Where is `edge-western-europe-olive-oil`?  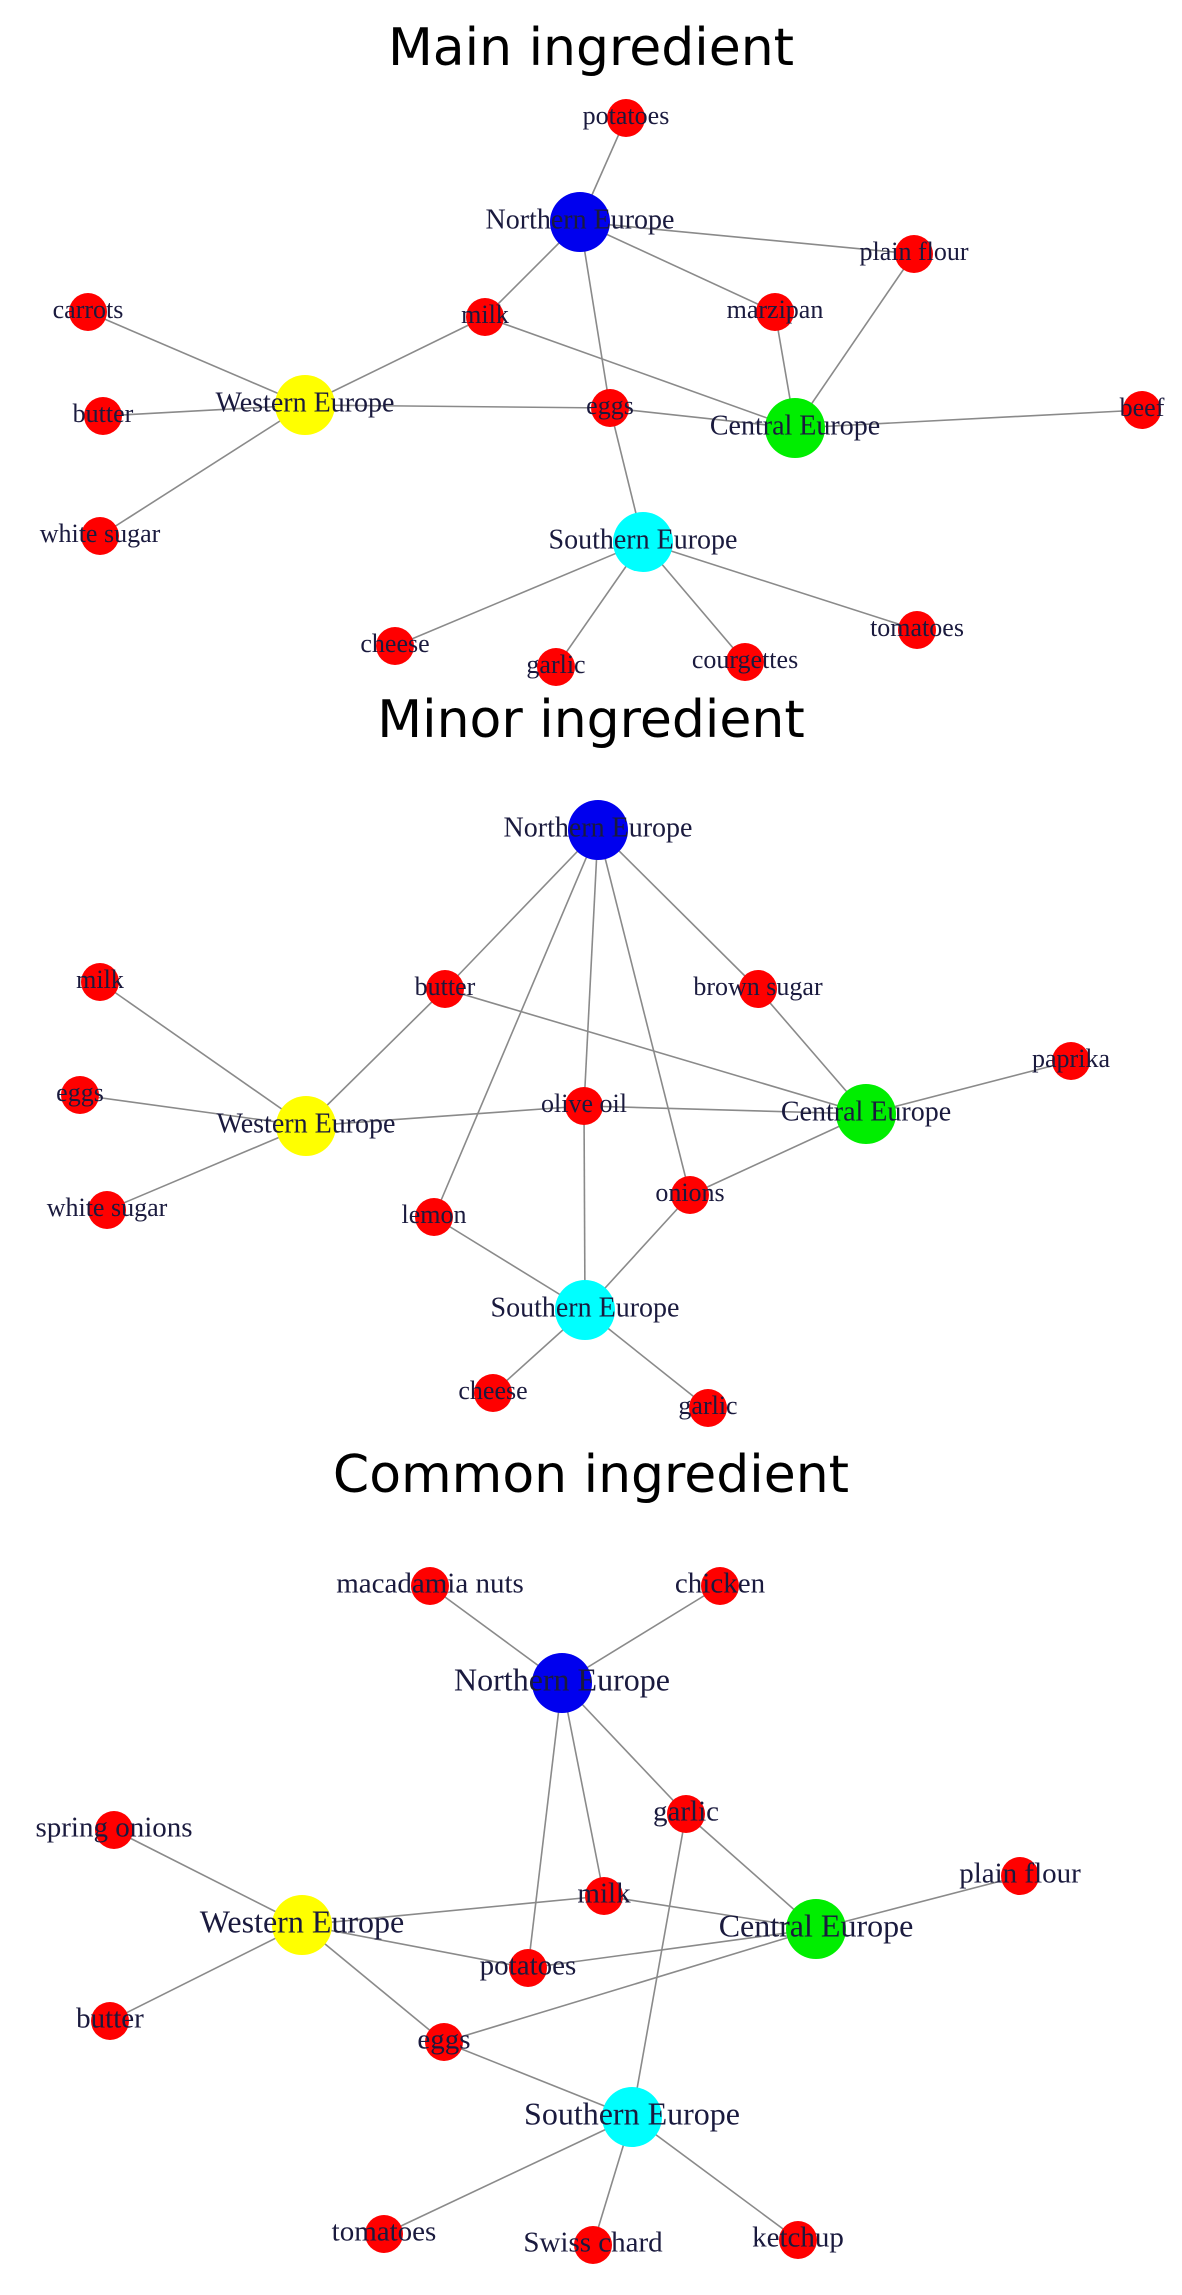 edge-western-europe-olive-oil is located at coordinates (445, 1116).